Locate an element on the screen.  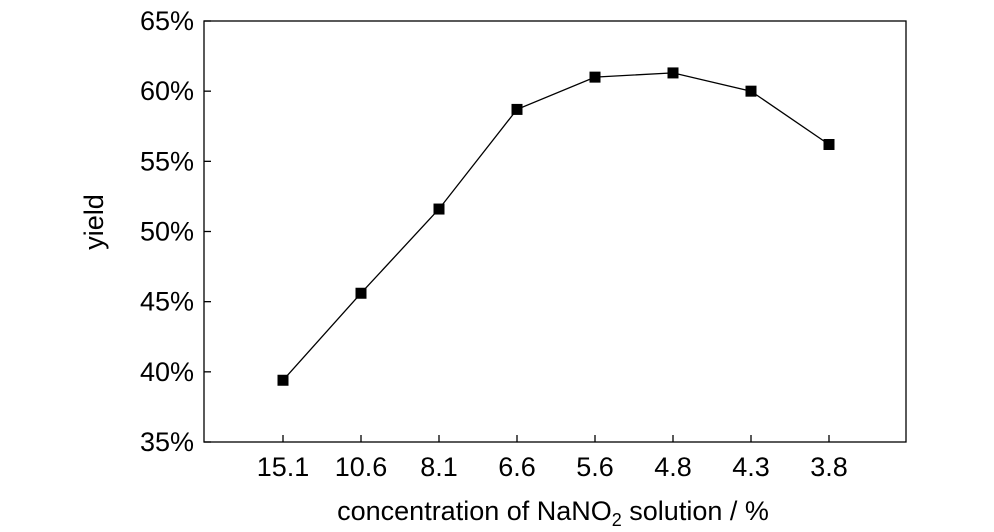
y-tick-label: 45% is located at coordinates (167, 302).